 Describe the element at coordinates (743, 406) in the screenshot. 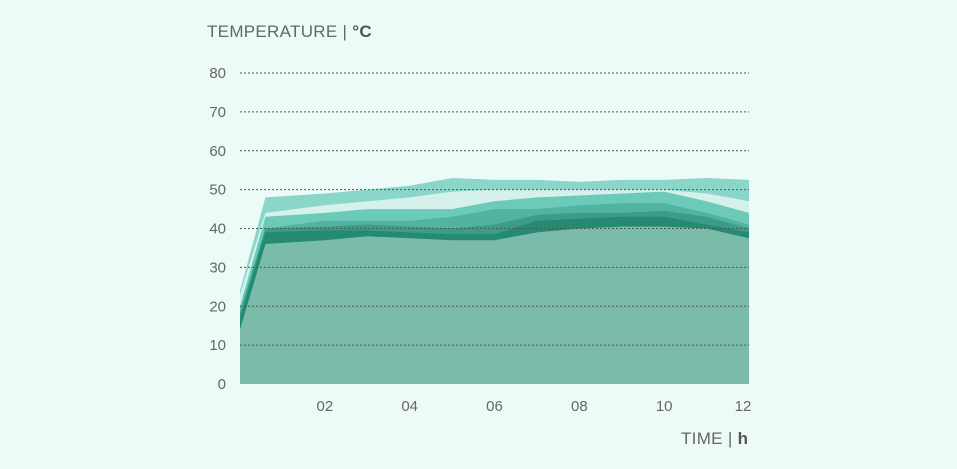

I see `x-tick-label: 12` at that location.